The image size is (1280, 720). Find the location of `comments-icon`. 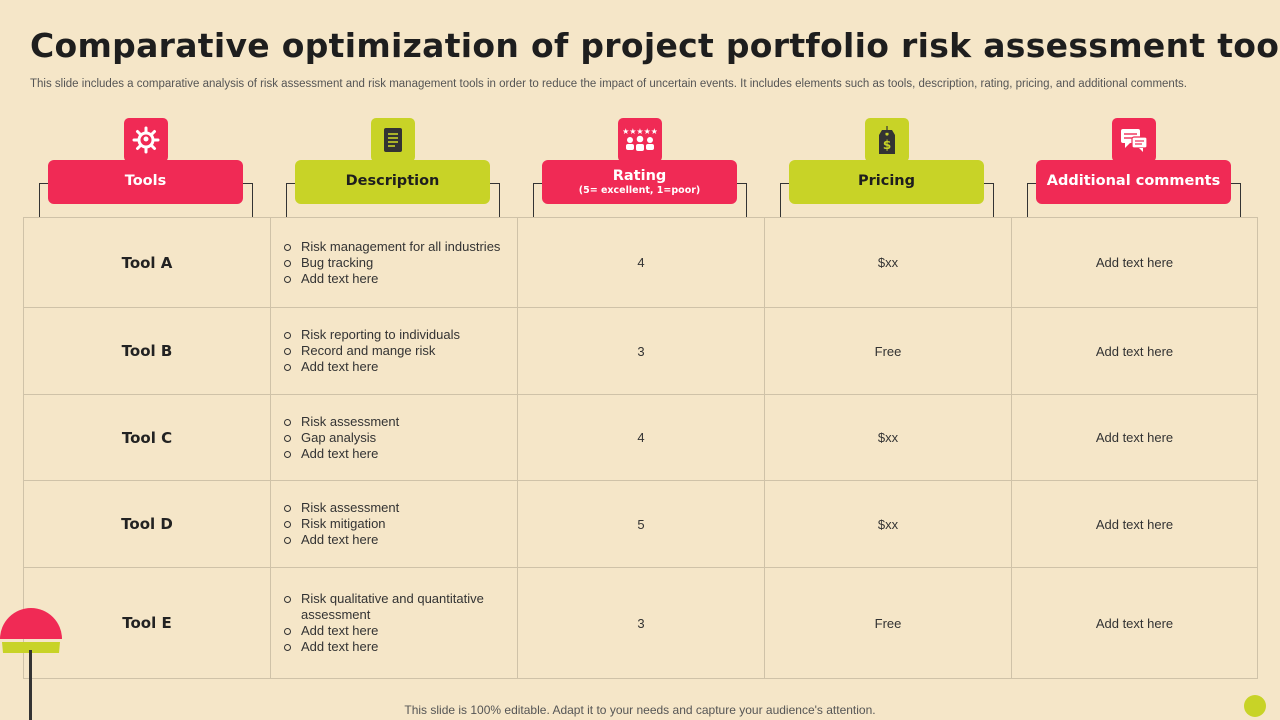

comments-icon is located at coordinates (1134, 140).